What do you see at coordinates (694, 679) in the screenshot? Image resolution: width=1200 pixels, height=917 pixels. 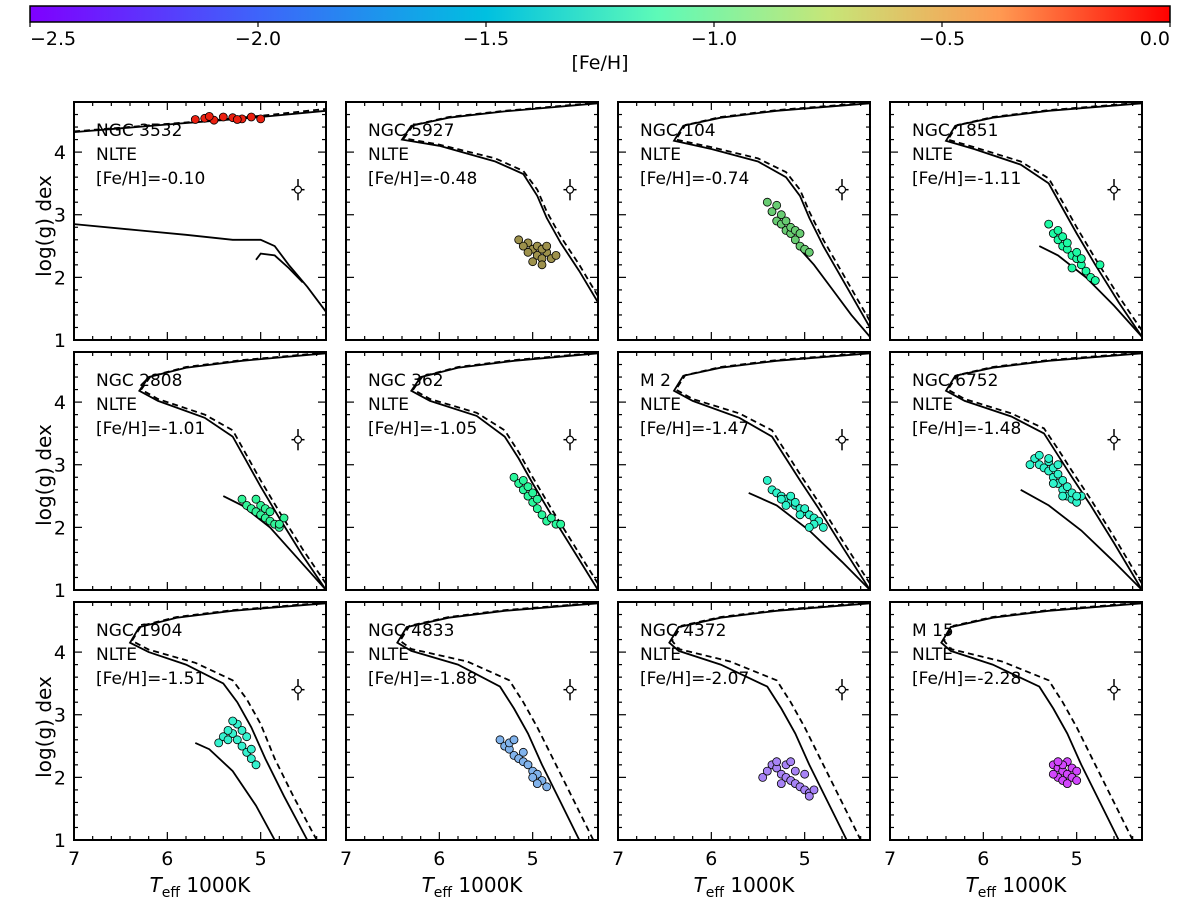 I see `feh-label: [Fe/H]=-2.07` at bounding box center [694, 679].